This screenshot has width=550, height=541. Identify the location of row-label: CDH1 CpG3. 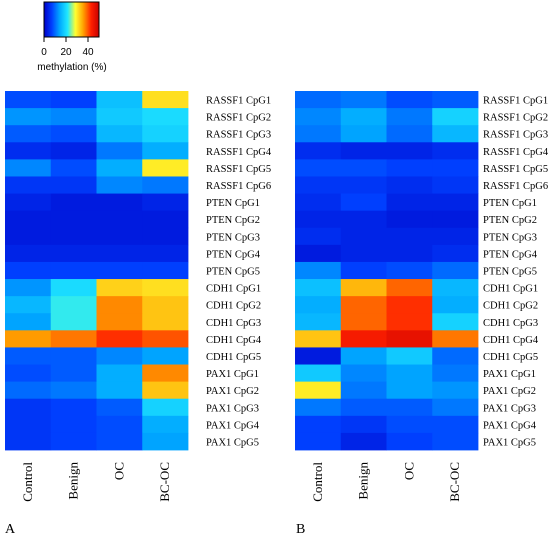
(233, 323).